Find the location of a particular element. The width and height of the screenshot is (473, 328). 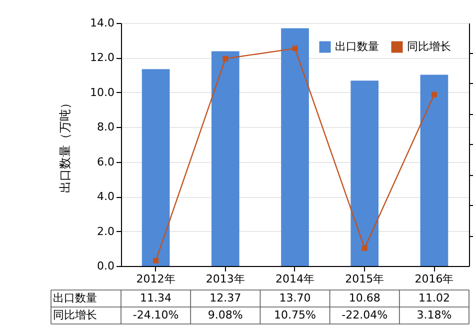

data-label: 12.37 is located at coordinates (226, 298).